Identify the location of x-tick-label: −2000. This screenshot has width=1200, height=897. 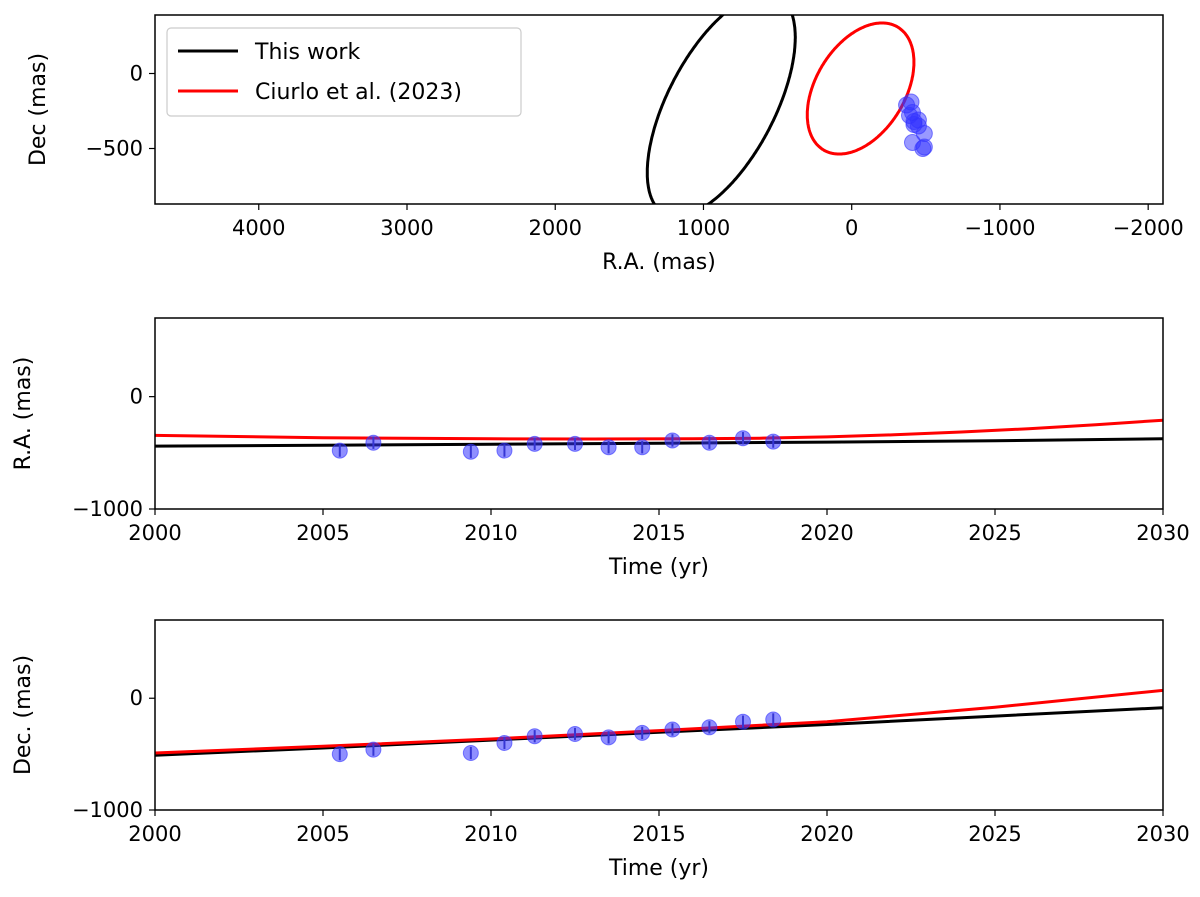
(1148, 228).